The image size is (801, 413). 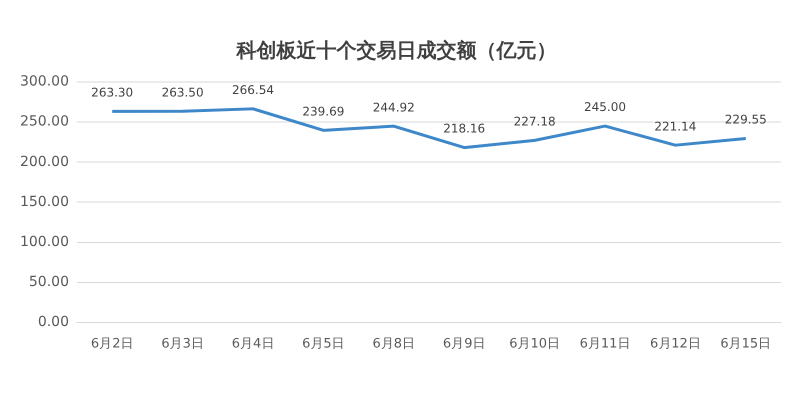 What do you see at coordinates (323, 344) in the screenshot?
I see `x-tick-label: 6月5日` at bounding box center [323, 344].